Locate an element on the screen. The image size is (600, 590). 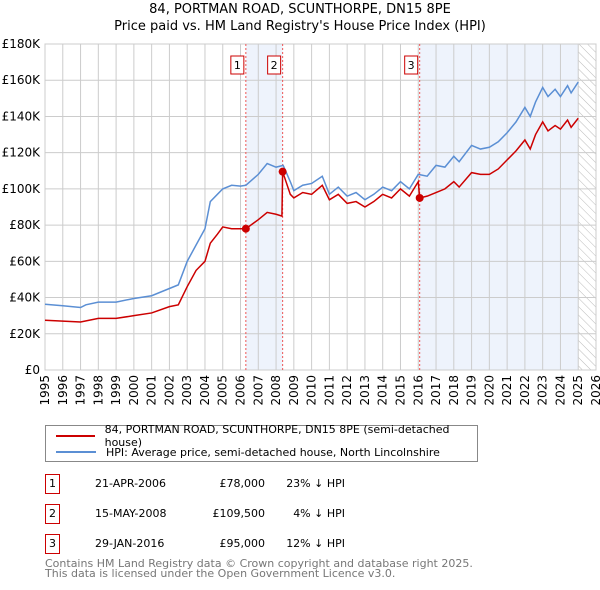
x-tick-label: 2008 is located at coordinates (276, 390).